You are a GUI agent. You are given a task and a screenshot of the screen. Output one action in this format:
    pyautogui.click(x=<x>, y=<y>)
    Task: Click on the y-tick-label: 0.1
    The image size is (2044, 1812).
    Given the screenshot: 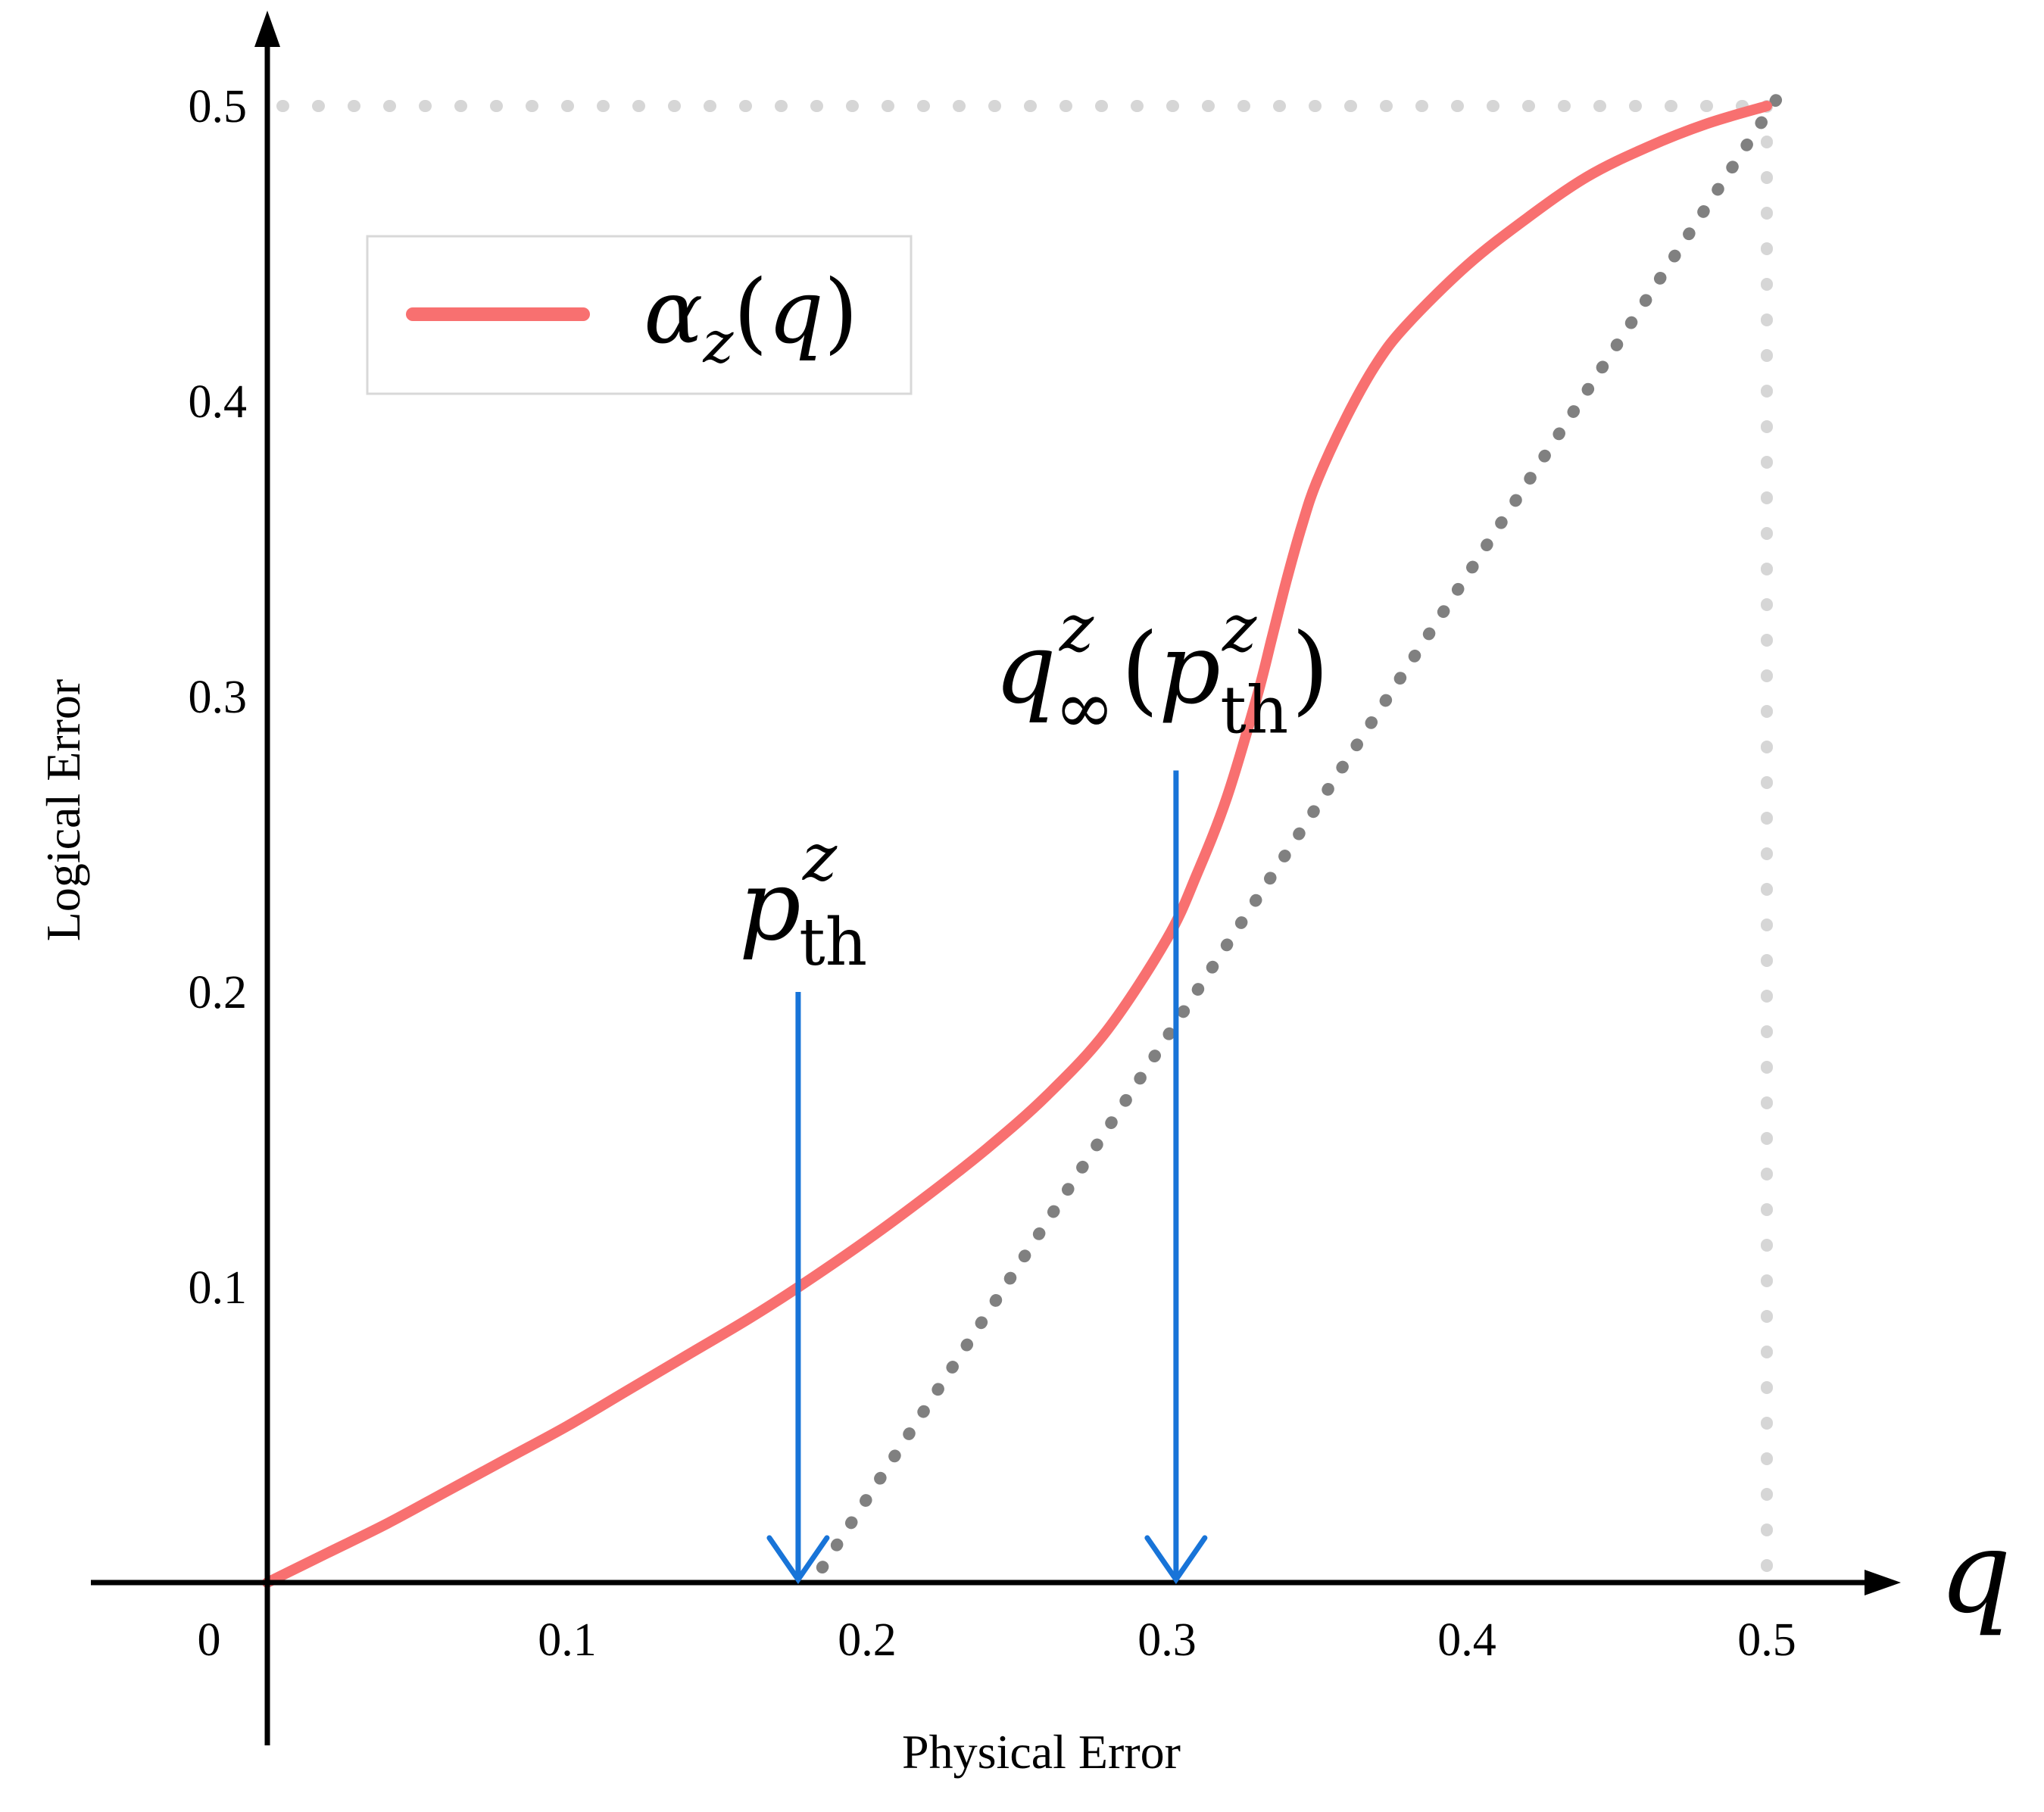 What is the action you would take?
    pyautogui.click(x=218, y=1288)
    